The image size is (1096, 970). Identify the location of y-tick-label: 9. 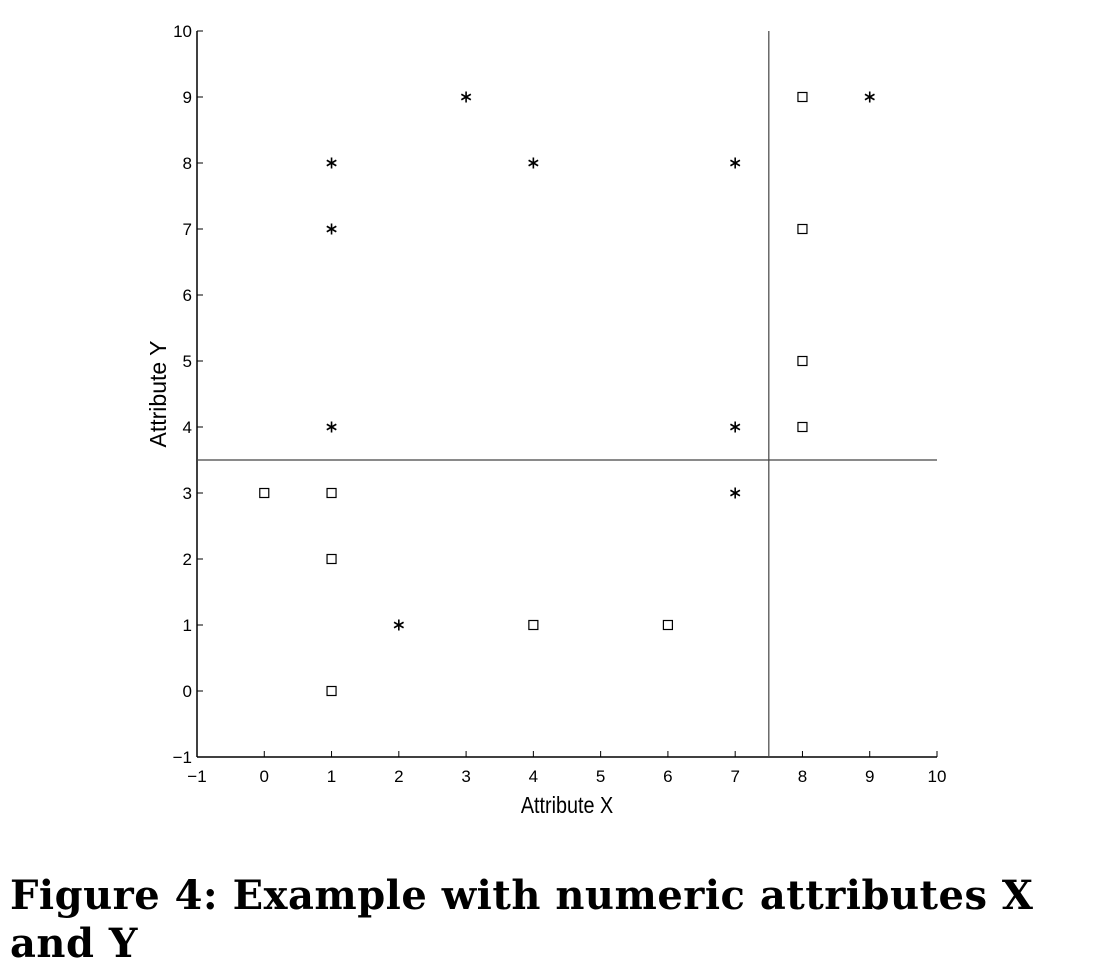
(187, 97).